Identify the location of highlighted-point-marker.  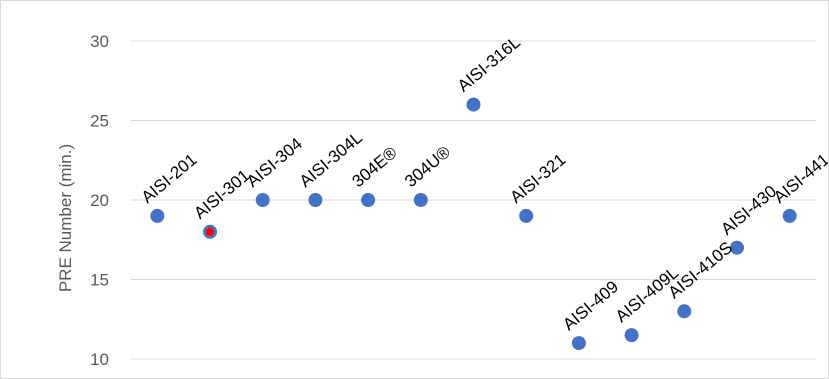
(210, 231).